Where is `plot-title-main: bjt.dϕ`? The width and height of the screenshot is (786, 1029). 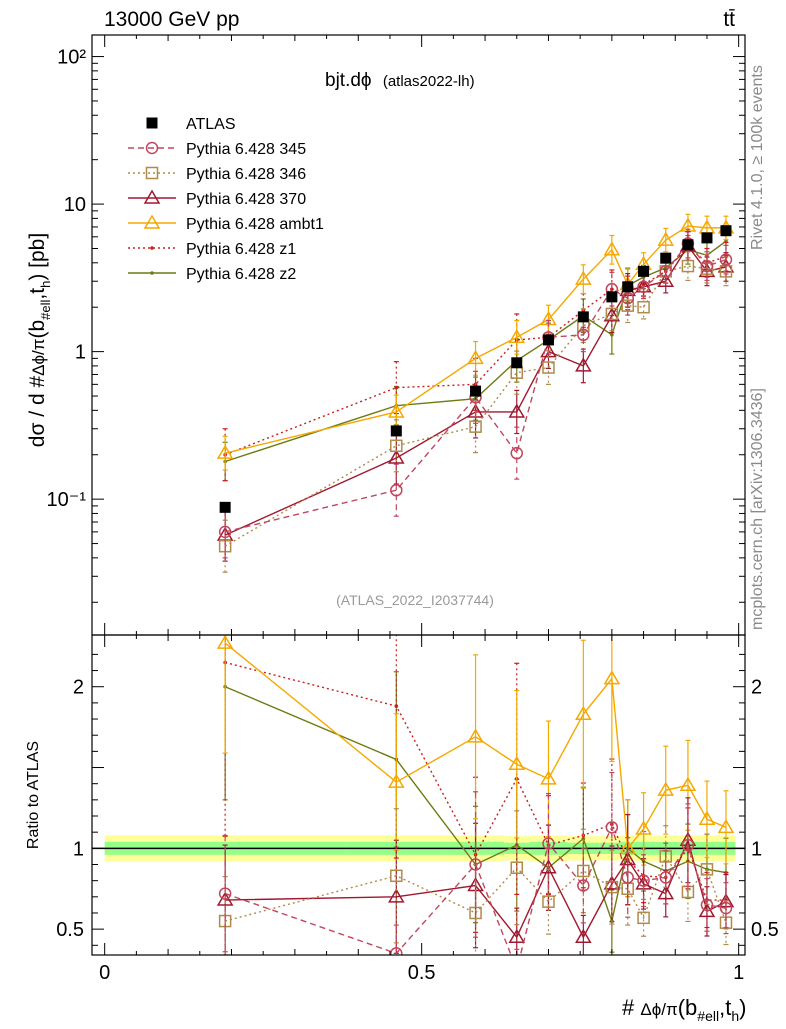 plot-title-main: bjt.dϕ is located at coordinates (348, 80).